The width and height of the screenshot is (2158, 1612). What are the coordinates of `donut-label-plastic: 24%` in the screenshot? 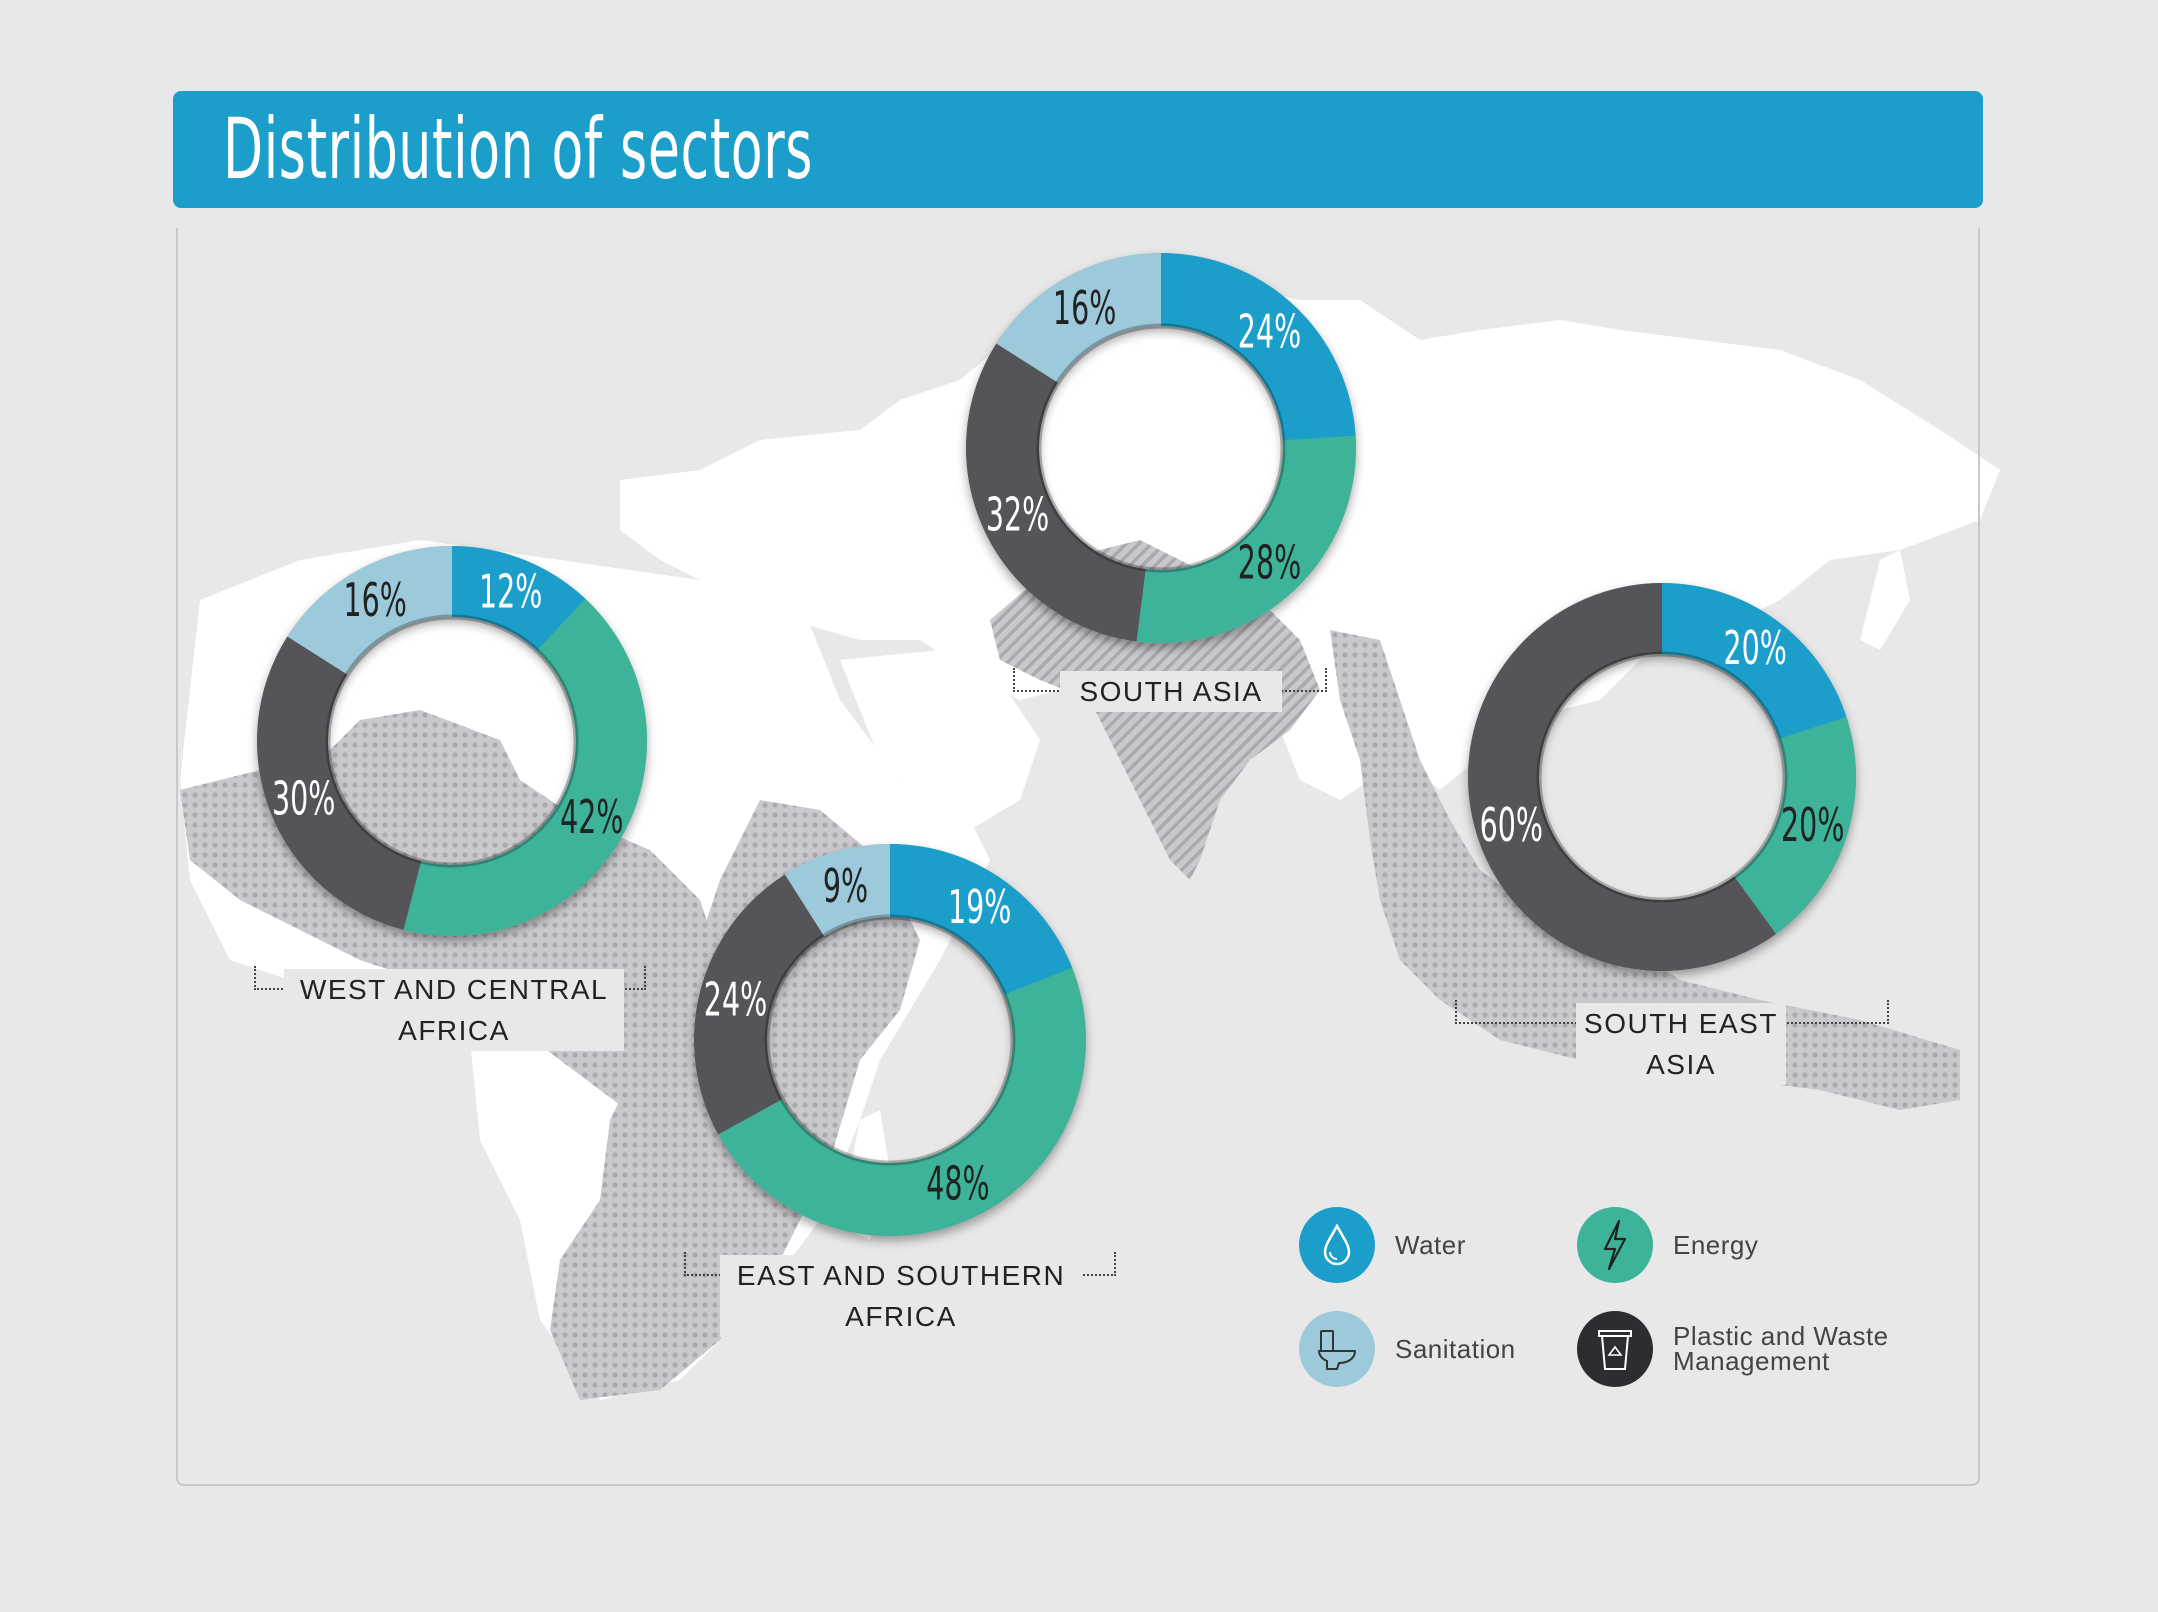 It's located at (735, 1000).